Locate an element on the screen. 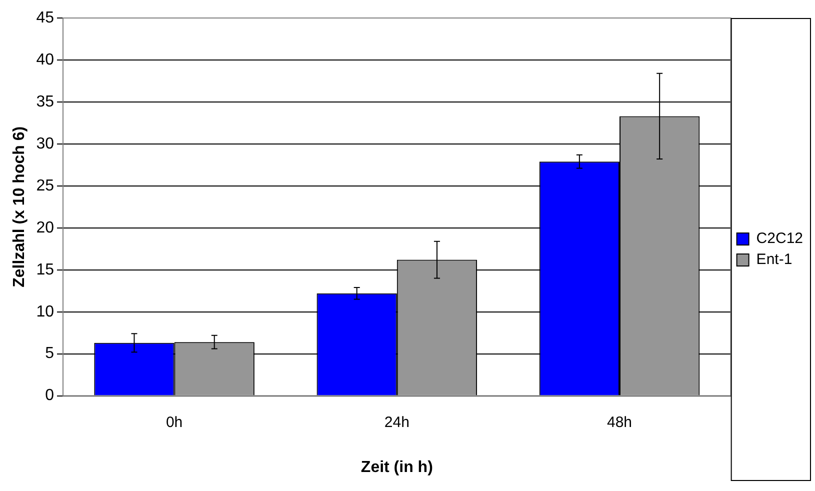 This screenshot has width=815, height=491. x-tick-label: 24h is located at coordinates (397, 422).